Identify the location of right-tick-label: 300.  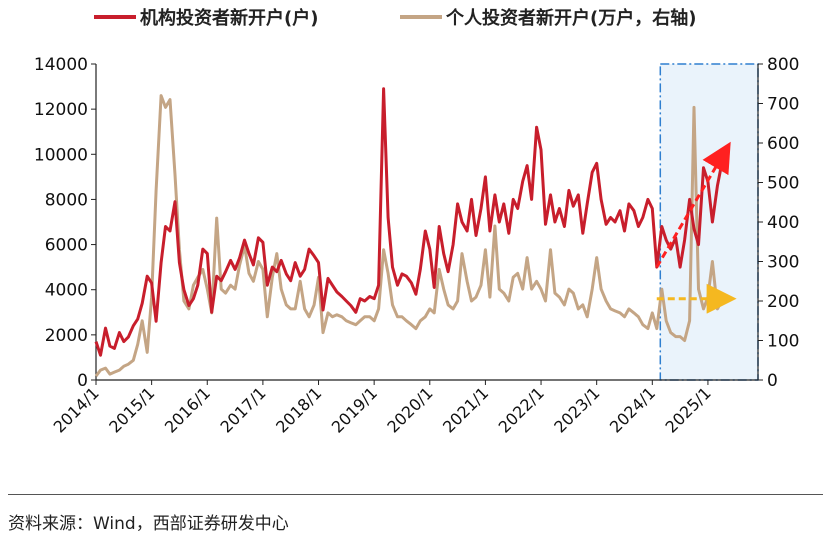
(783, 263).